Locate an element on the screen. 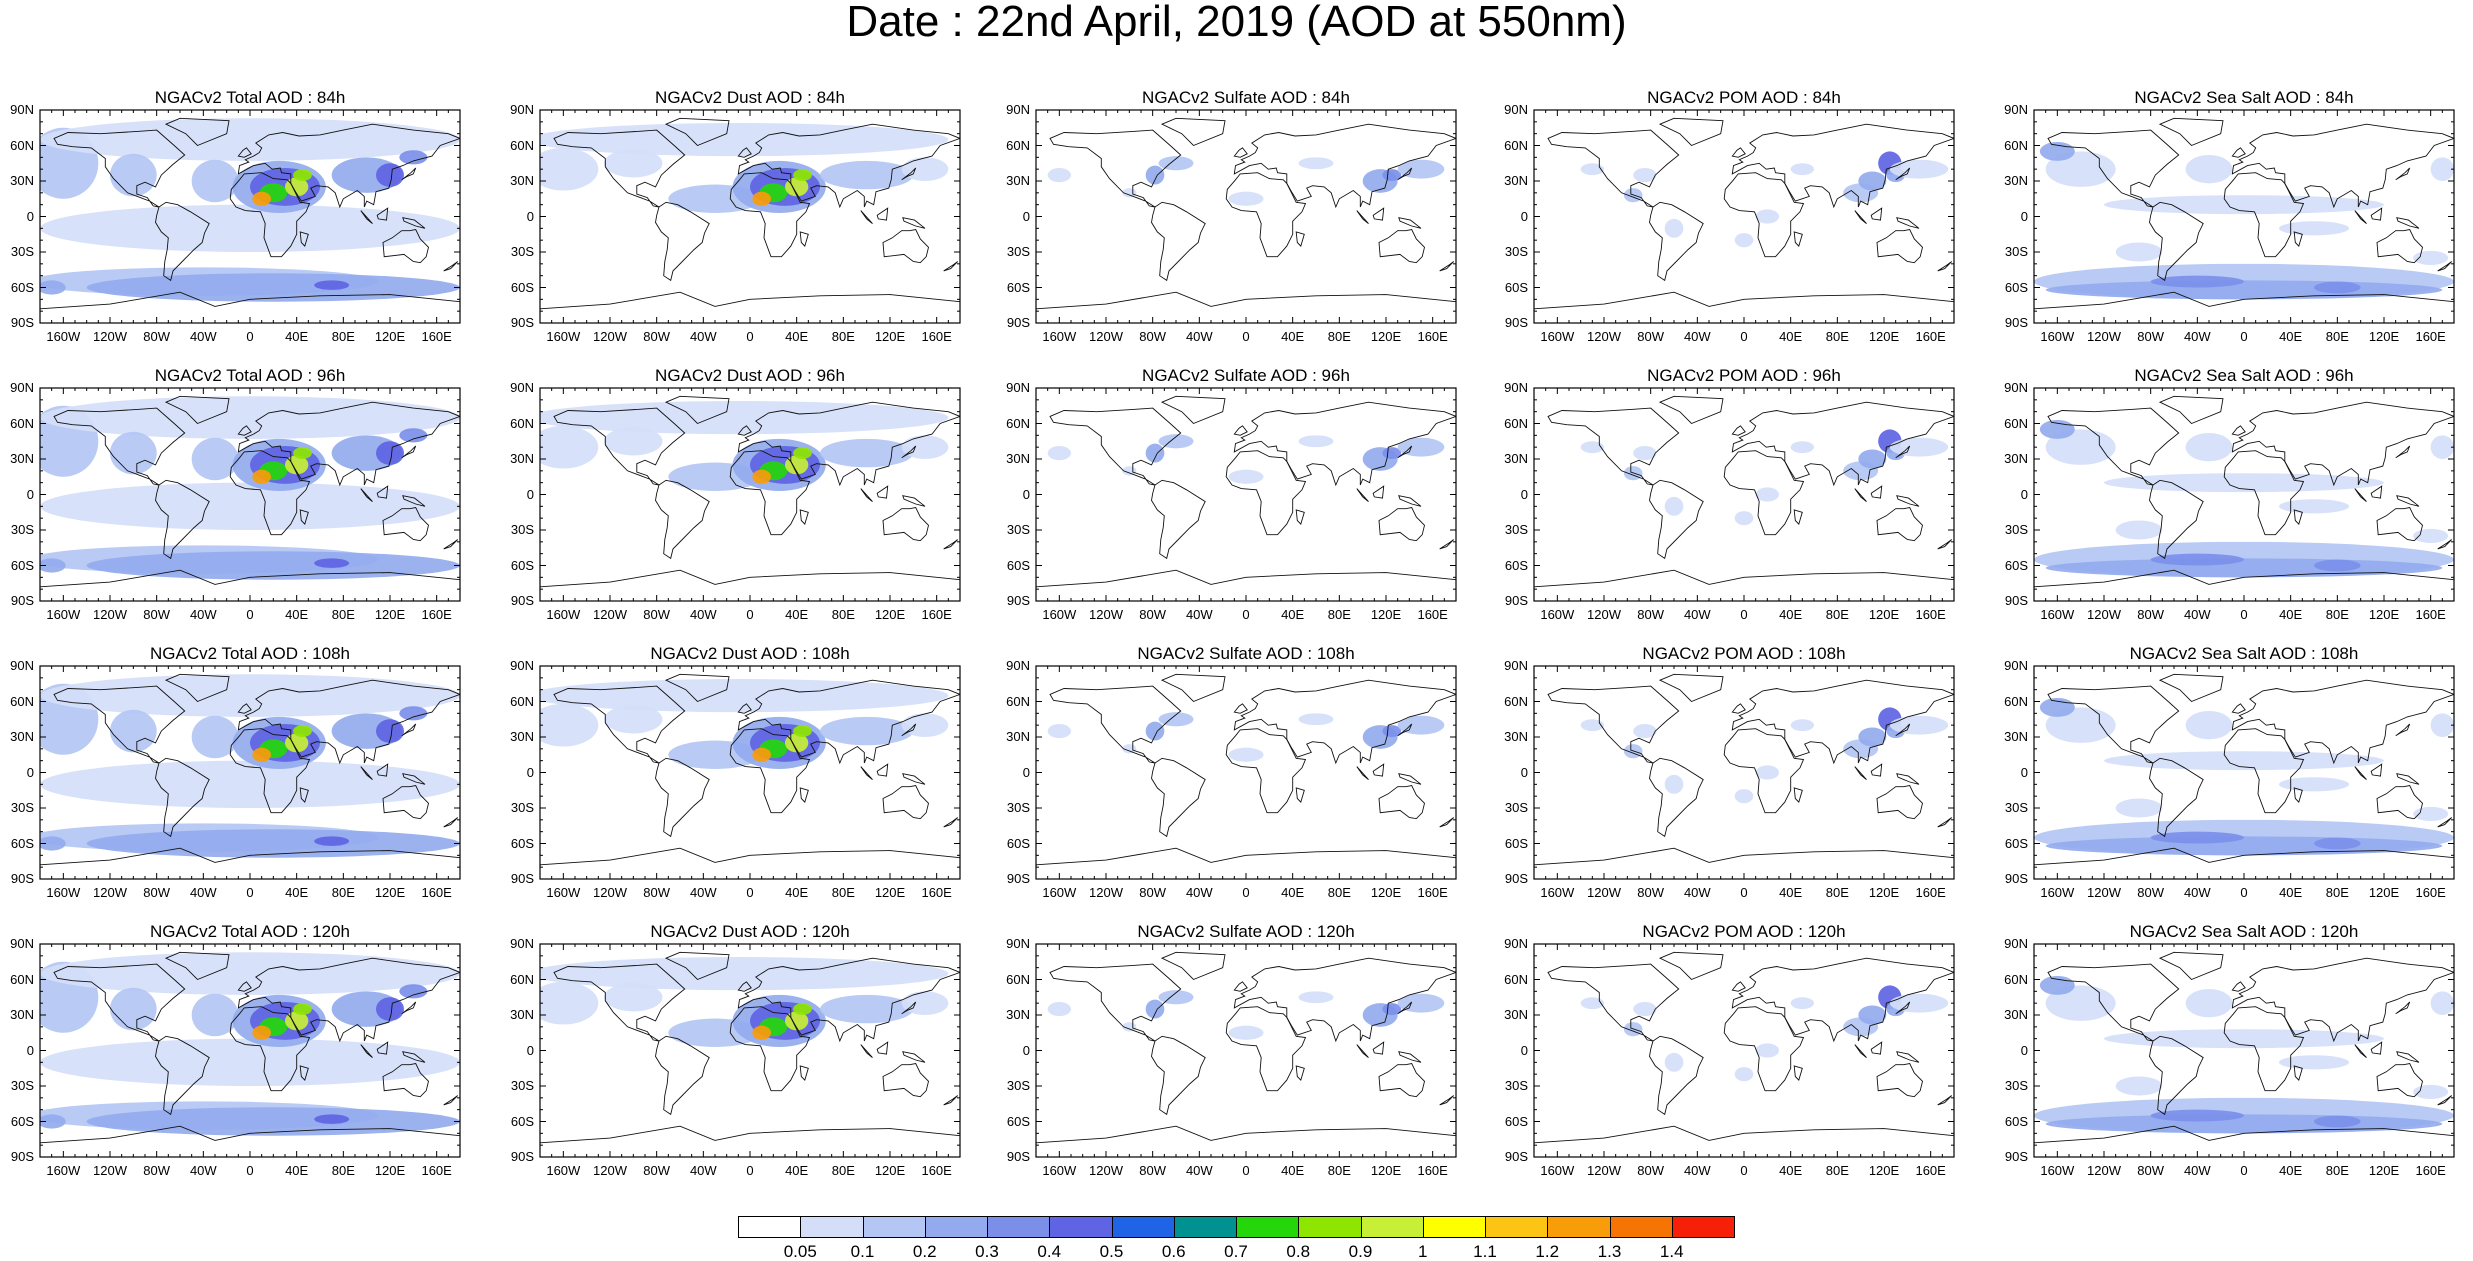 This screenshot has height=1261, width=2473. aod-field is located at coordinates (250, 494).